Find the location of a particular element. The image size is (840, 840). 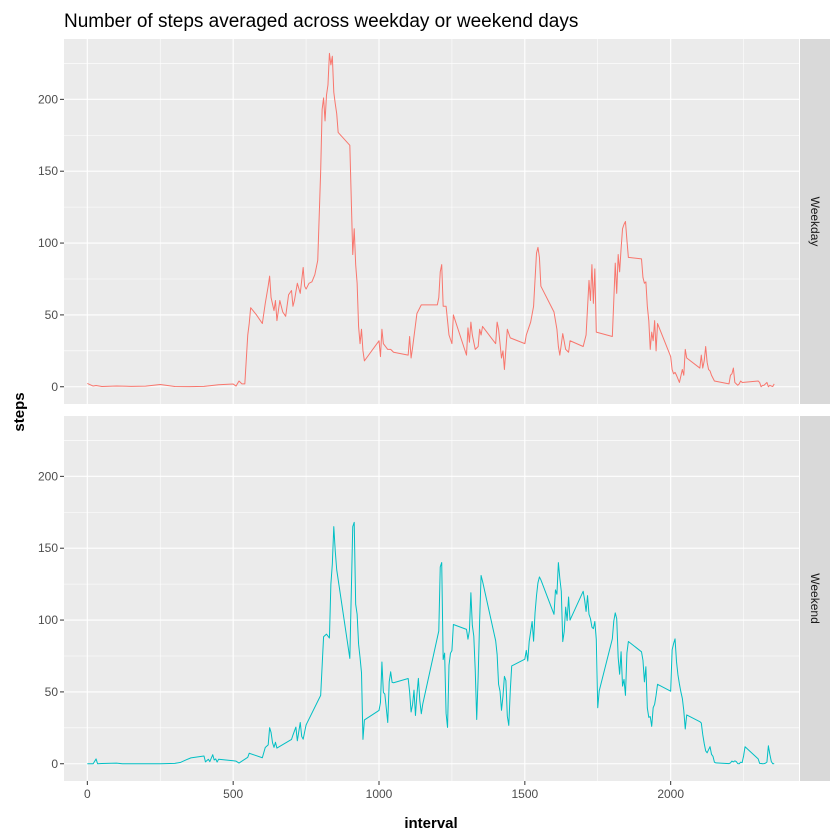

x-tick-label: 500 is located at coordinates (233, 794).